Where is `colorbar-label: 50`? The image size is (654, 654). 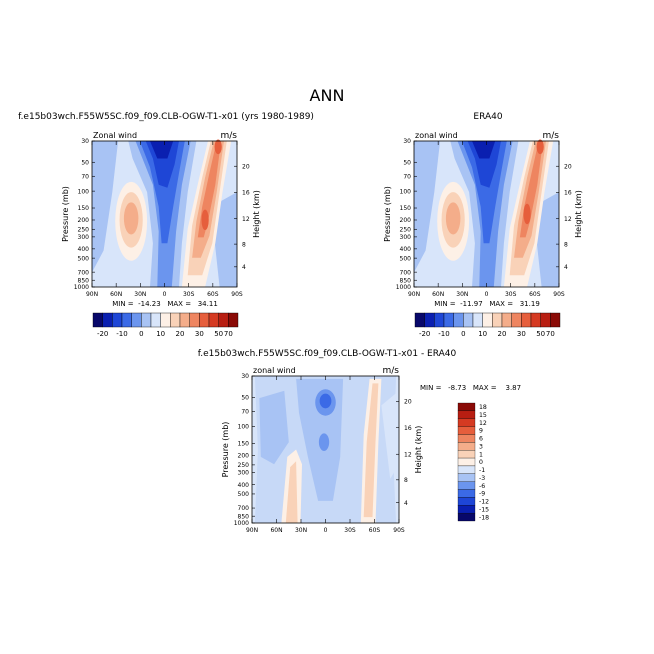
colorbar-label: 50 is located at coordinates (218, 334).